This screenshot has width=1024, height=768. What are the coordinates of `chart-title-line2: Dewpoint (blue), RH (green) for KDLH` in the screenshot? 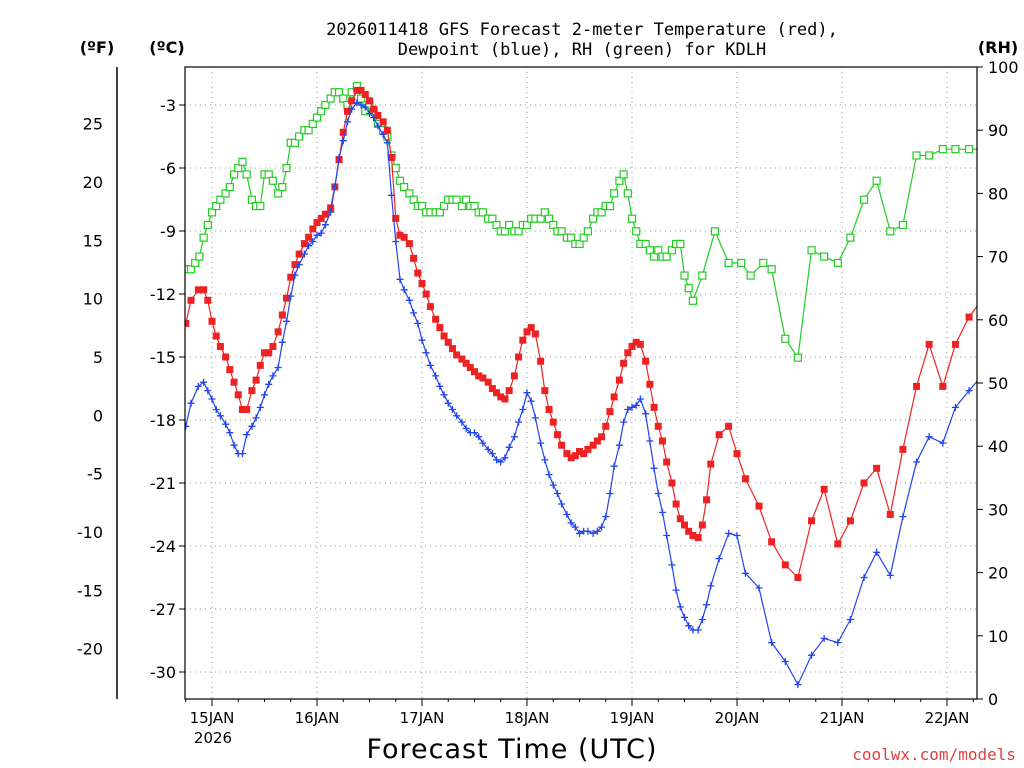 It's located at (582, 50).